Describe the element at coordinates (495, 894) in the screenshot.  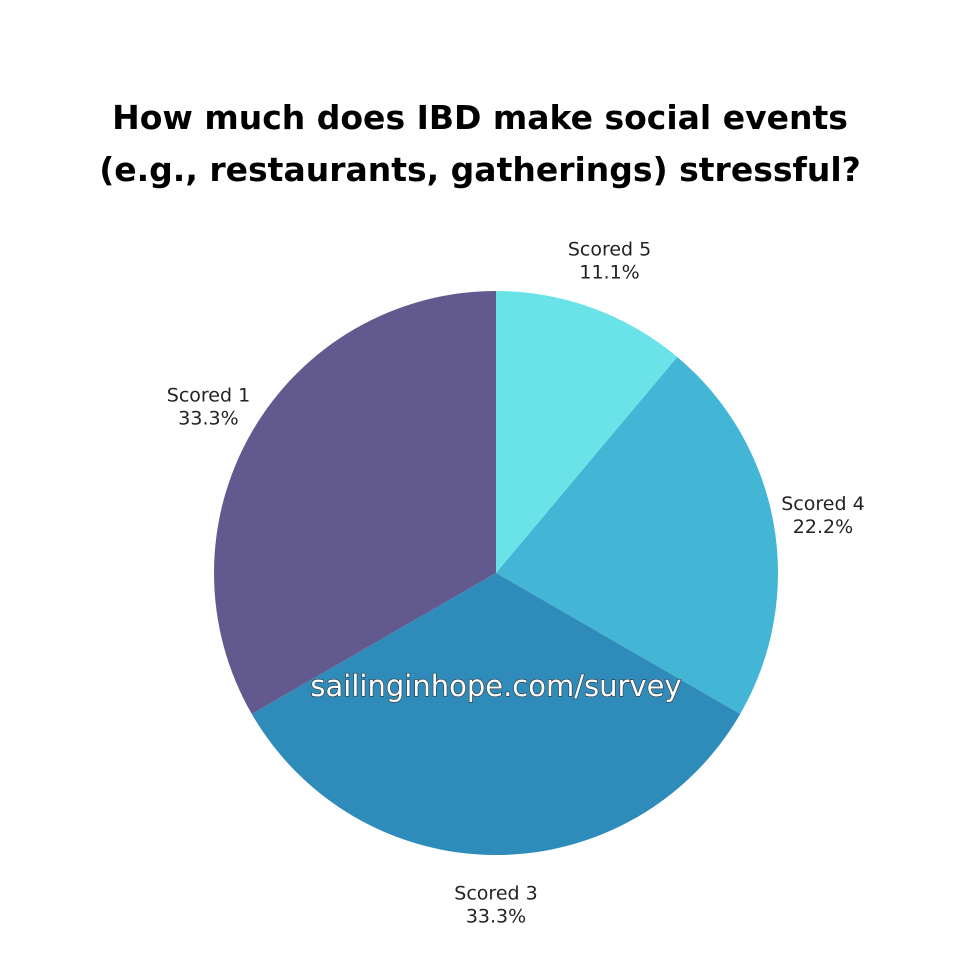
I see `slice-label: Scored 3` at that location.